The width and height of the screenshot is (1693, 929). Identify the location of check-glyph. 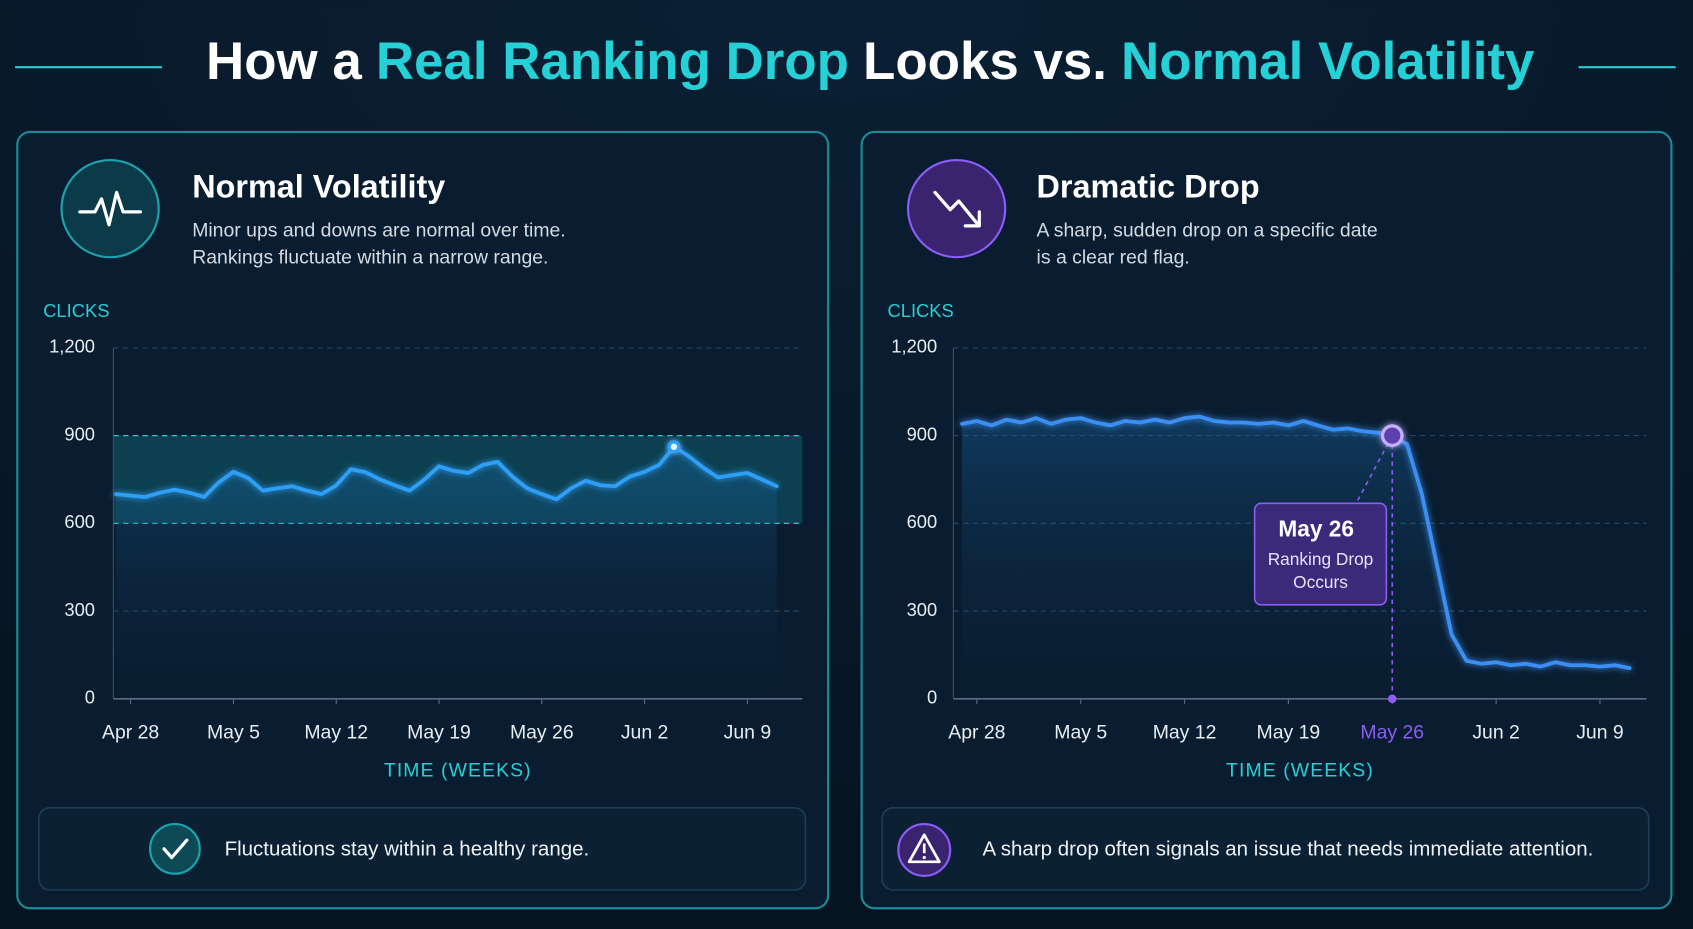
(175, 849).